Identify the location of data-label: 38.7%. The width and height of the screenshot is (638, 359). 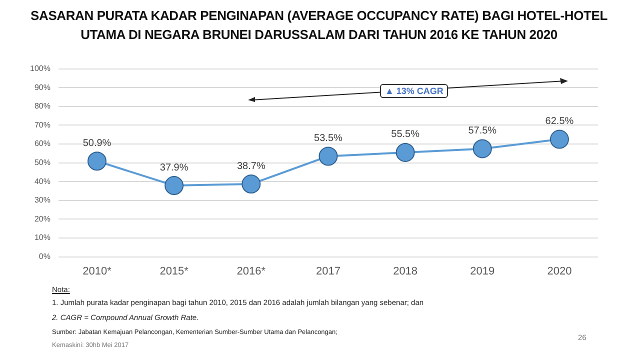
(251, 166).